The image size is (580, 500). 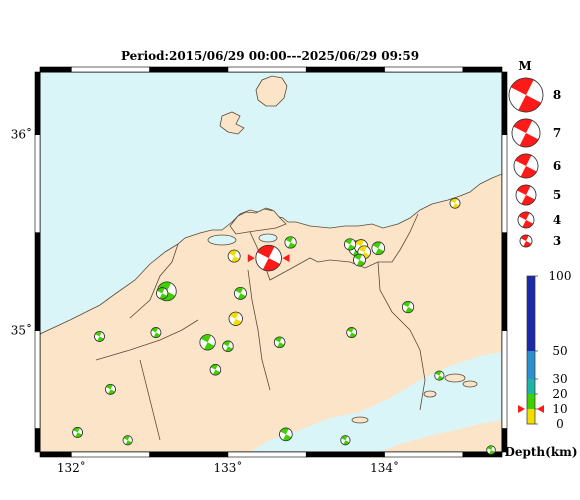 What do you see at coordinates (557, 166) in the screenshot?
I see `legend-magnitude-label: 6` at bounding box center [557, 166].